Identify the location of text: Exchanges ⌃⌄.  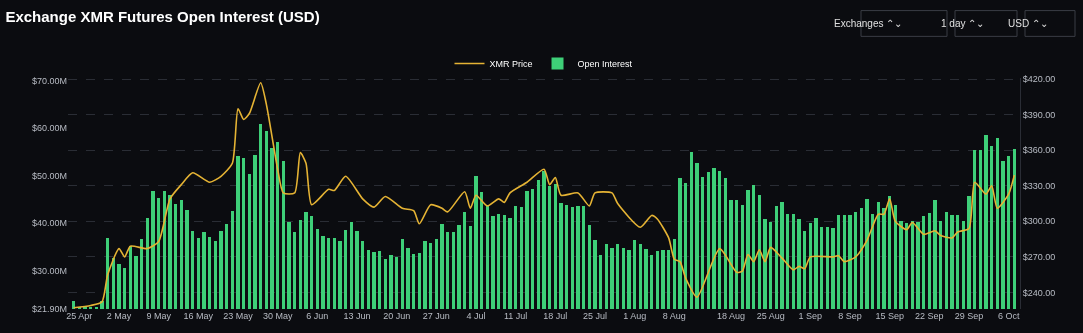
(868, 23).